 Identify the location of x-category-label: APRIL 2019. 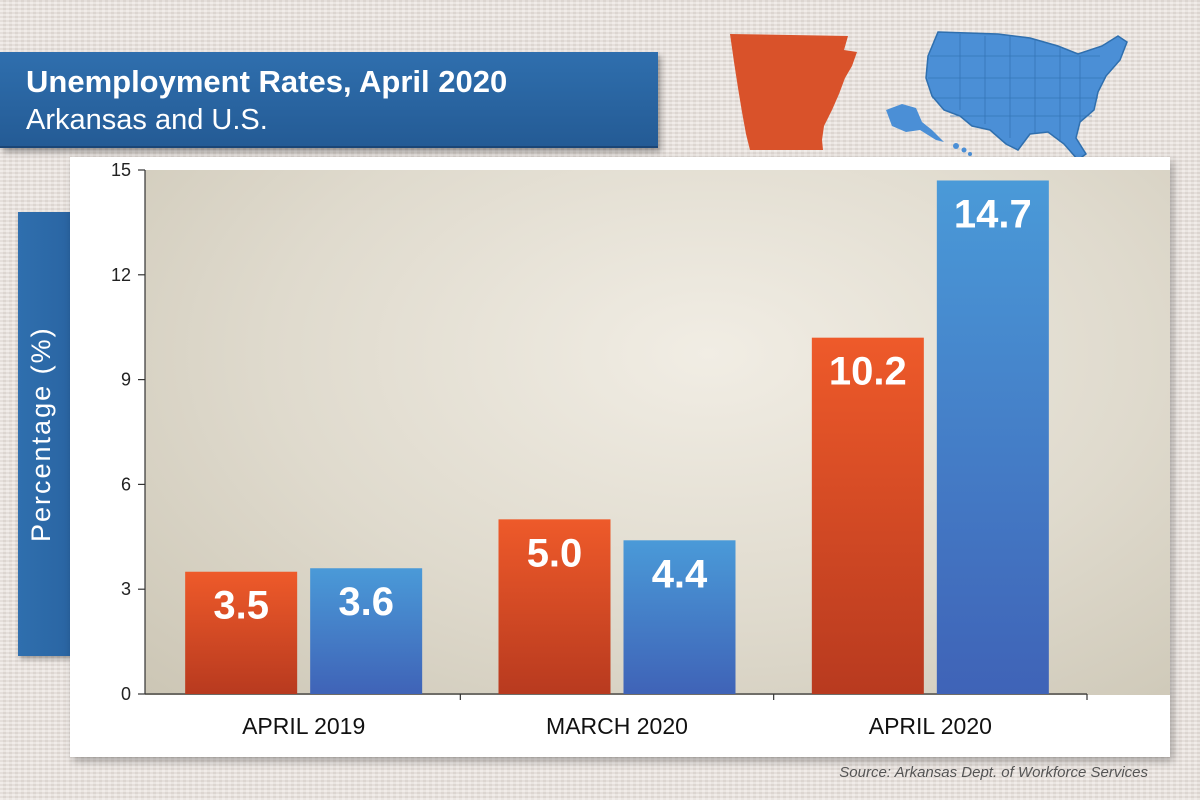
(303, 726).